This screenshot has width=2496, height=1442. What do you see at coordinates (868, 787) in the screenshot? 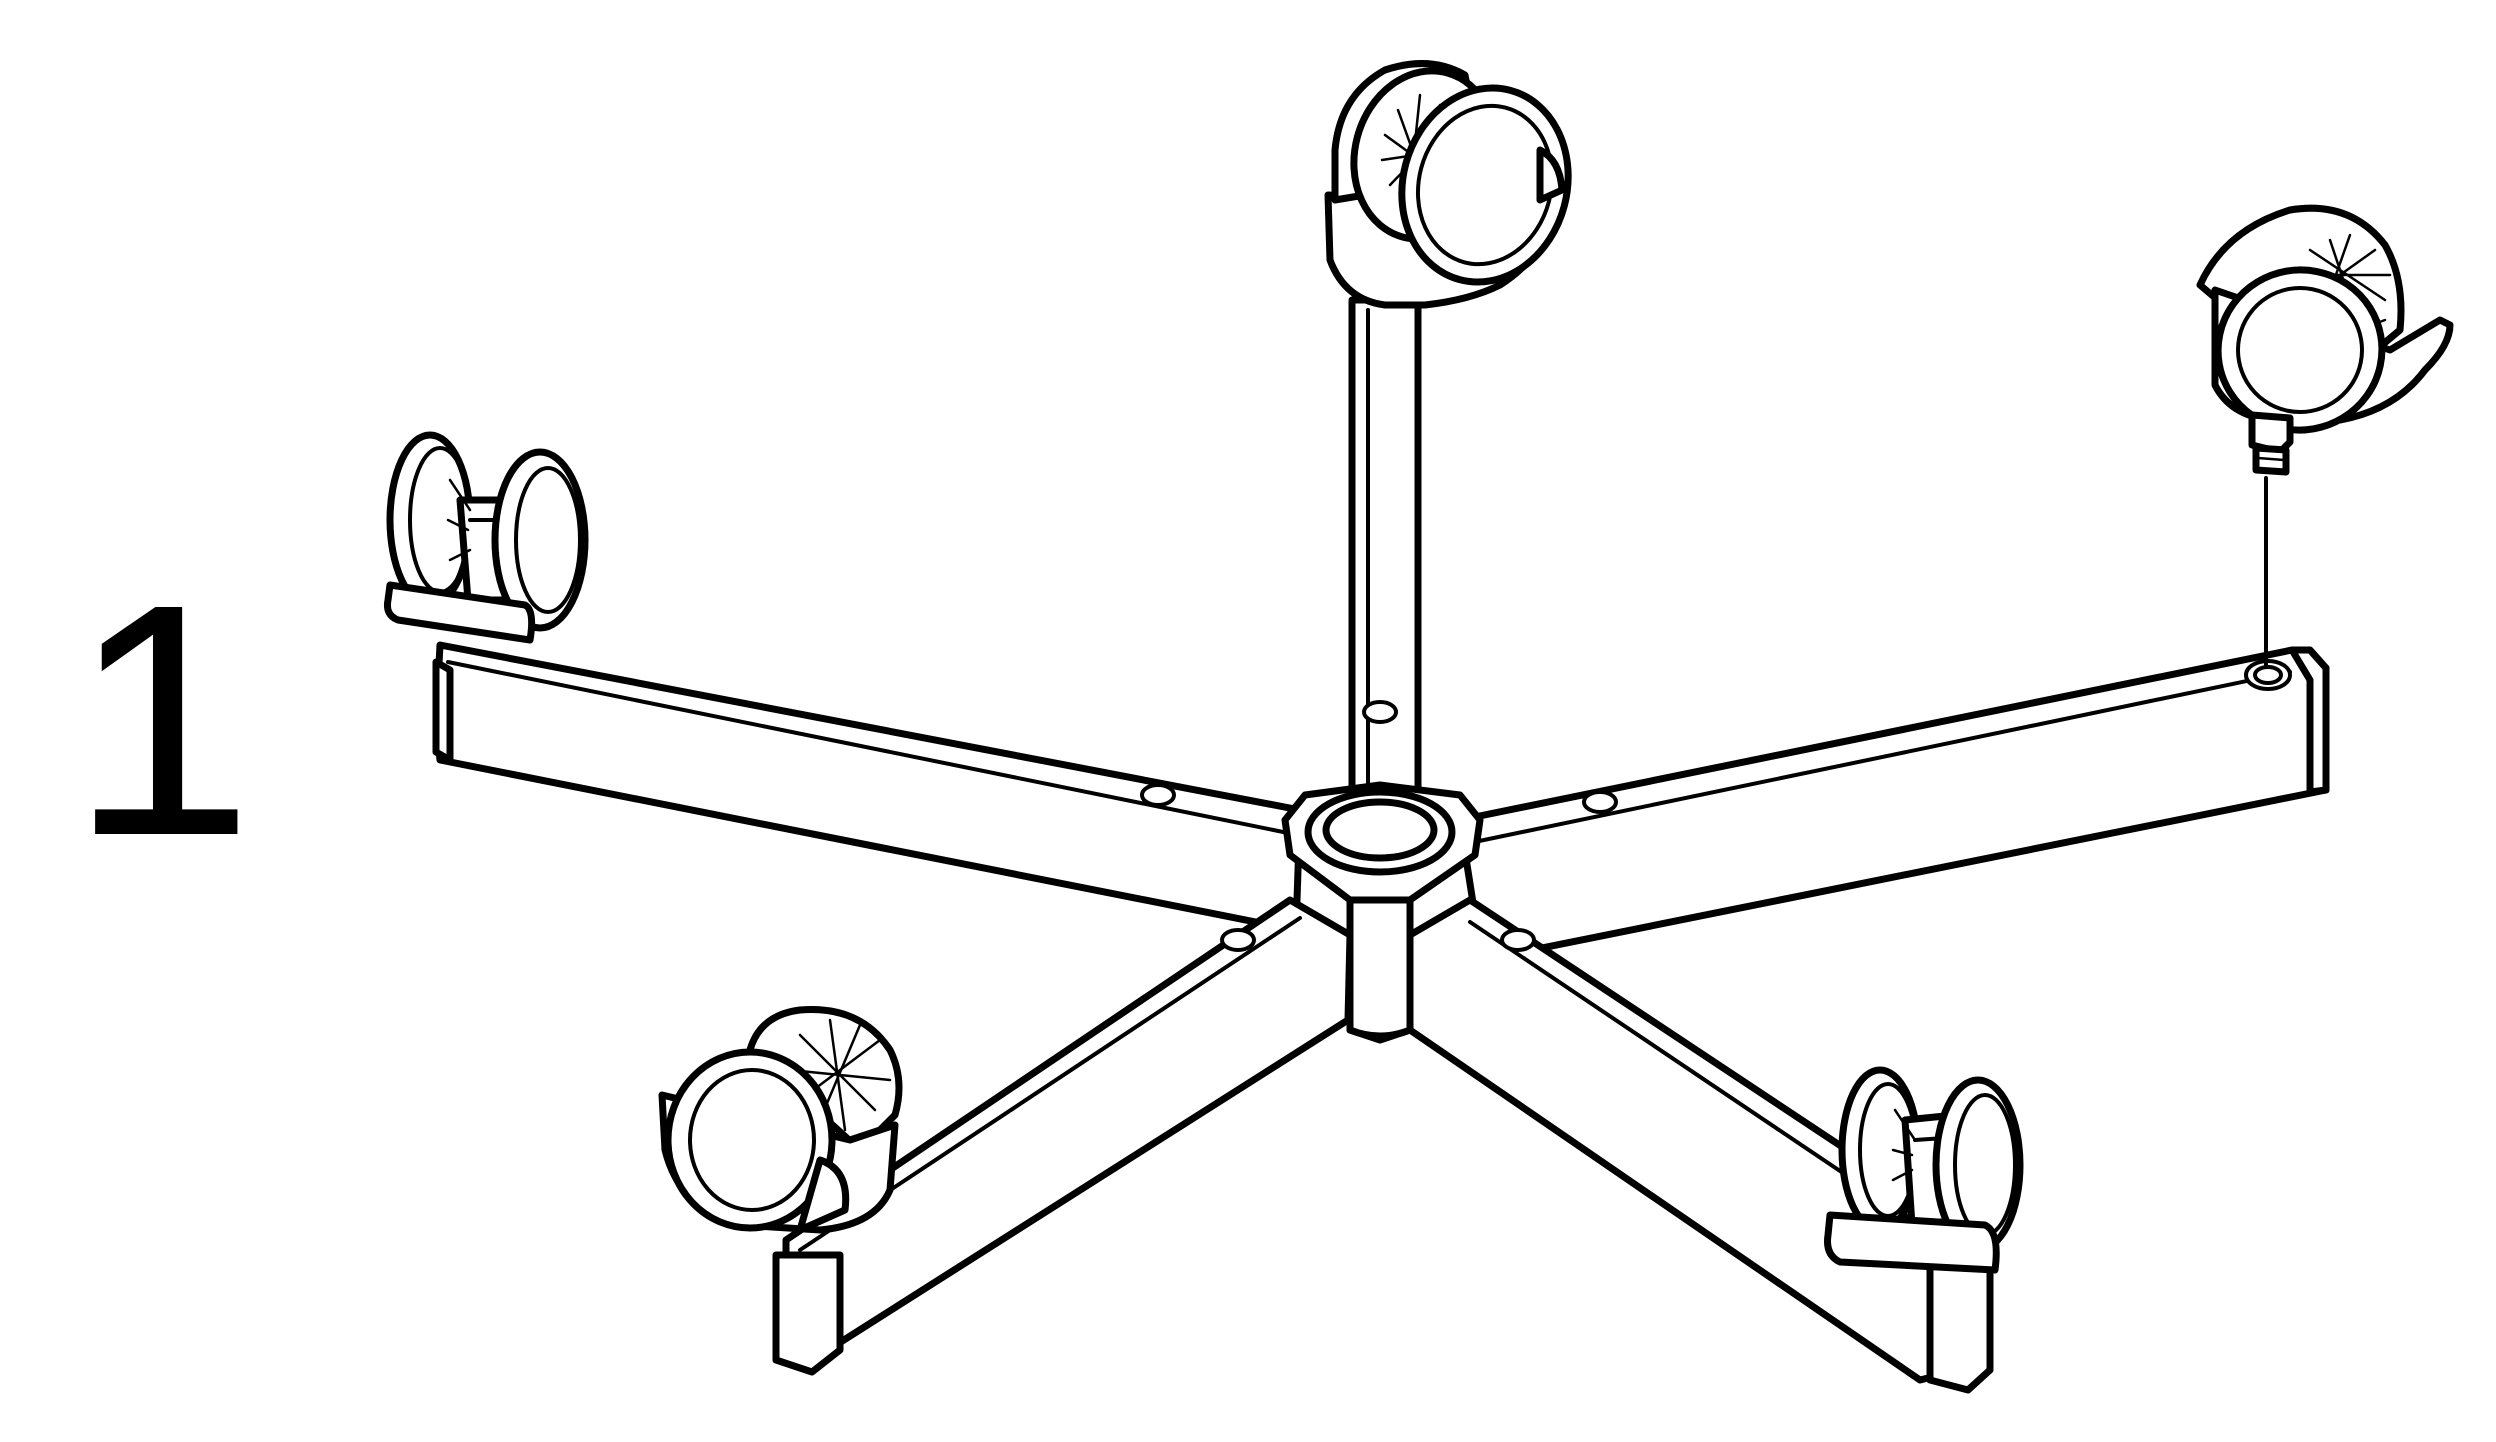
I see `leg-left` at bounding box center [868, 787].